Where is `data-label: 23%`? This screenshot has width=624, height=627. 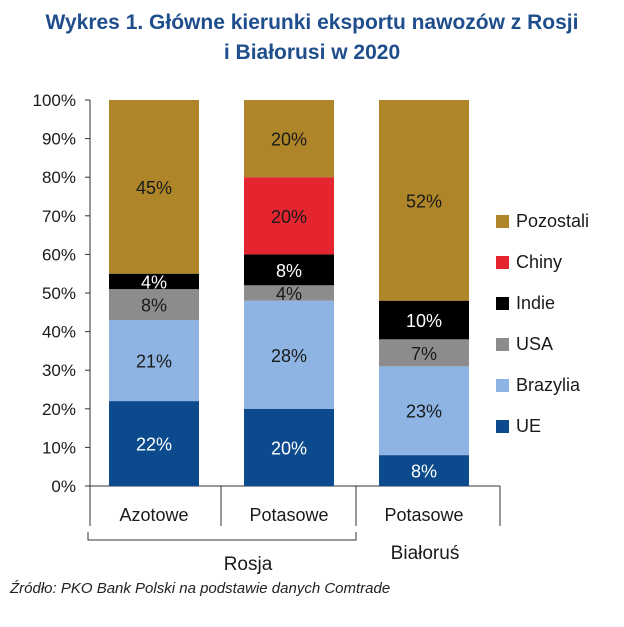 data-label: 23% is located at coordinates (424, 412).